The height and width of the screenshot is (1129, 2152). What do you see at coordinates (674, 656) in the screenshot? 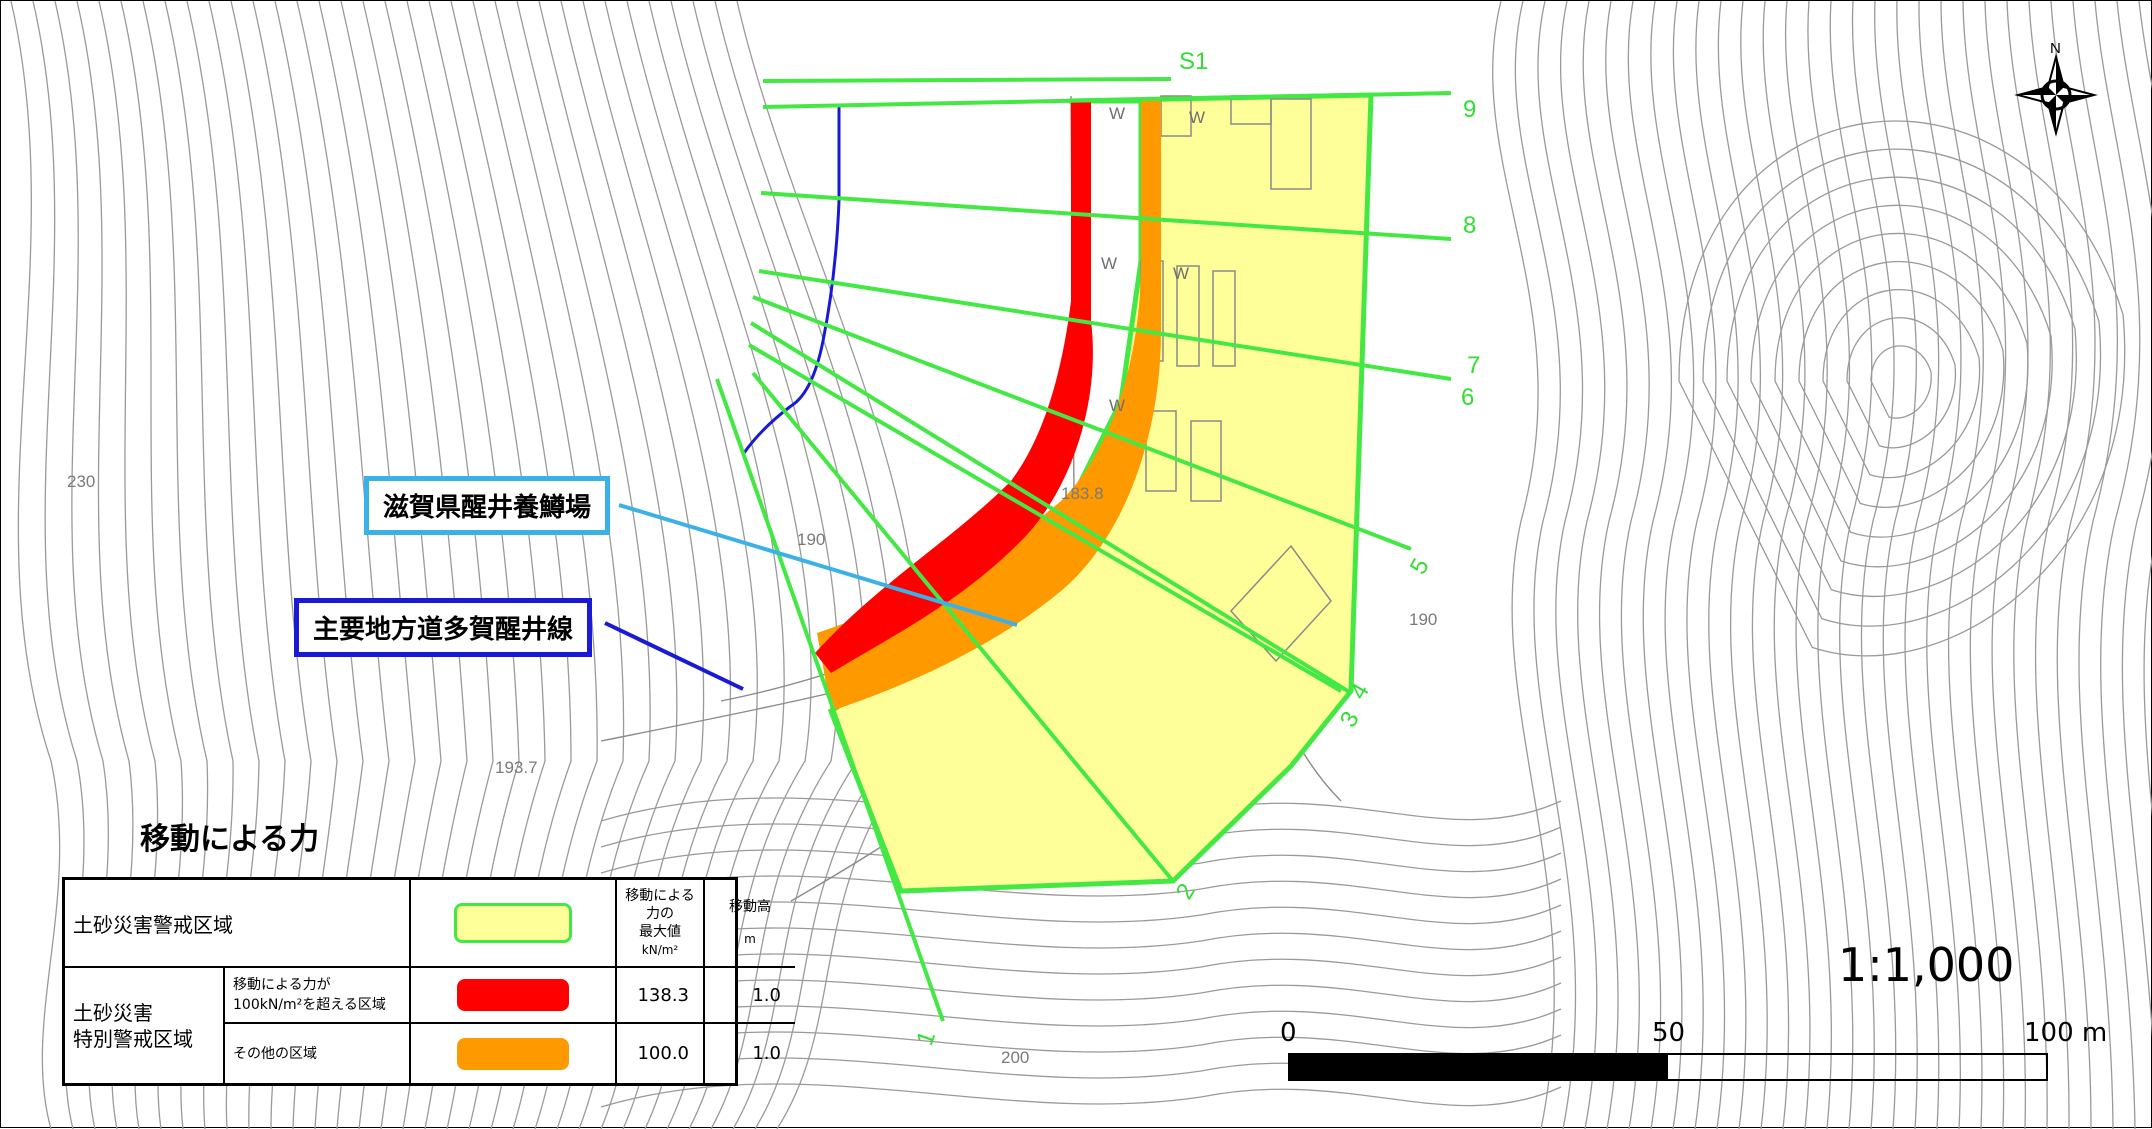
I see `road-callout-leader` at bounding box center [674, 656].